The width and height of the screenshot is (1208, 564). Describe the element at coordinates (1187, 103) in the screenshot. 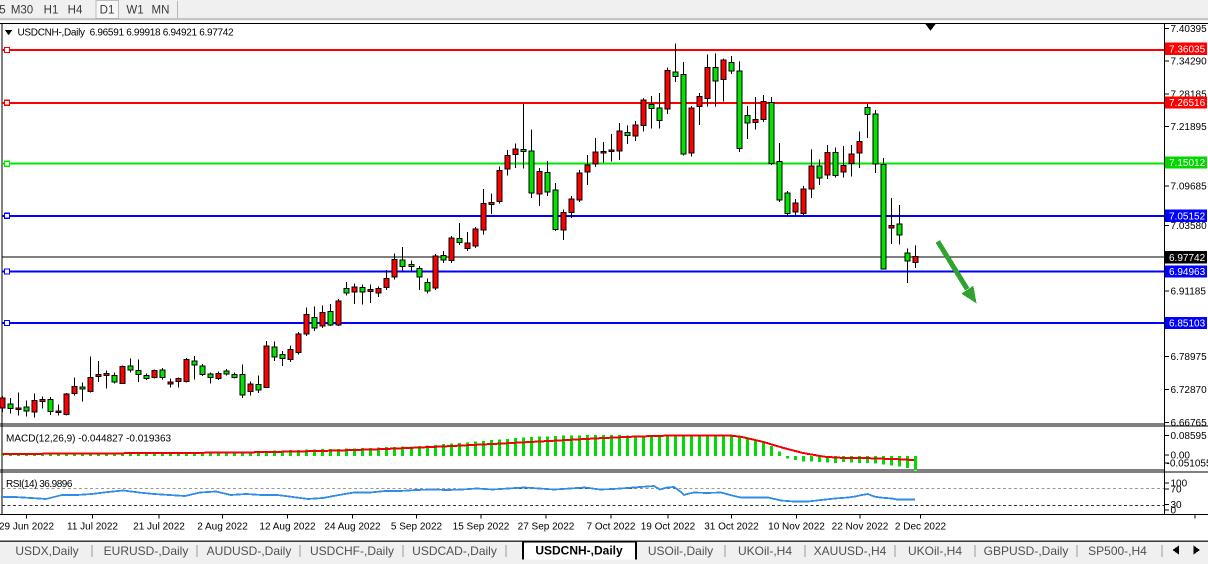

I see `svg-text: 7.26516` at that location.